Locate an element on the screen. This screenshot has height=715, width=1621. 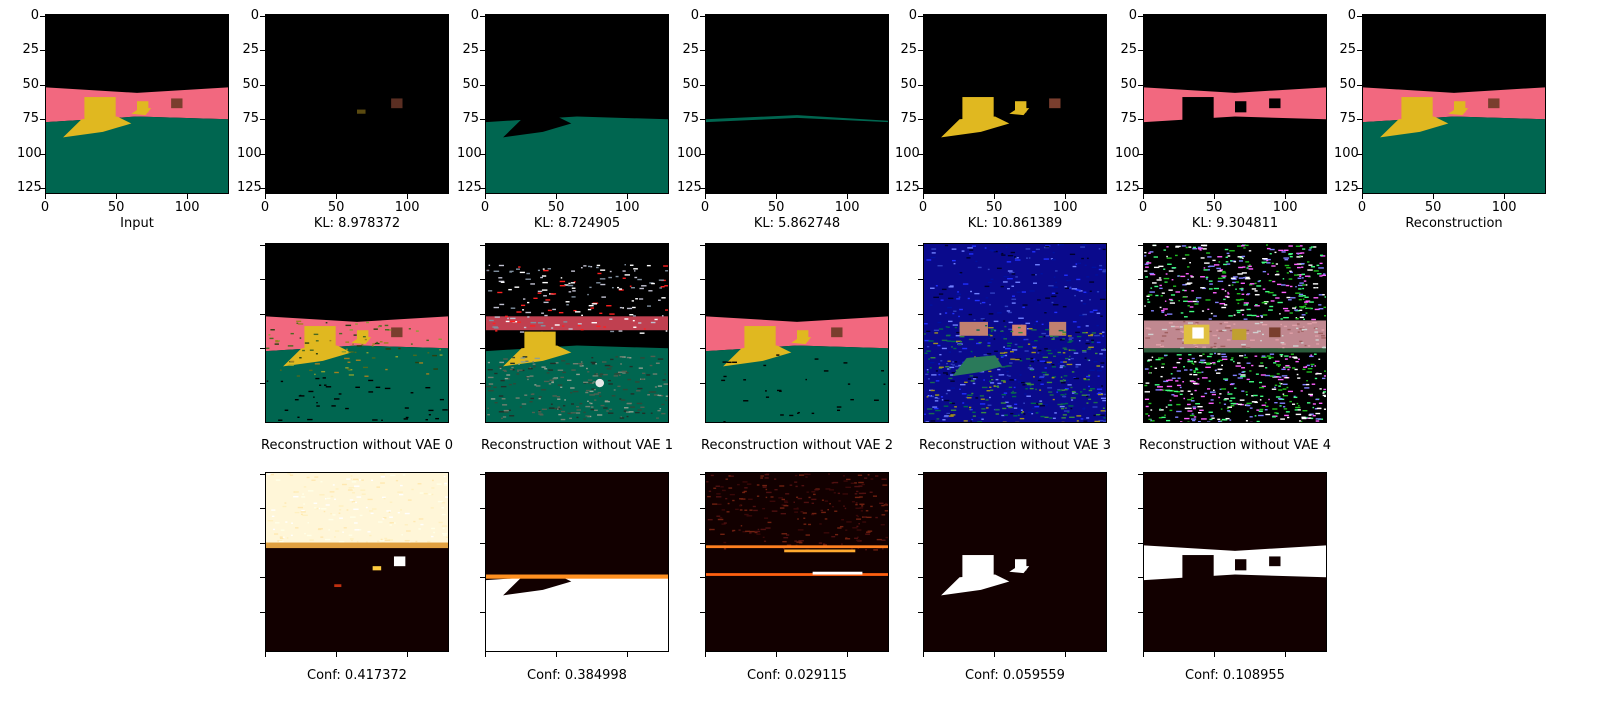
panel-recon-without-vae-2-image is located at coordinates (797, 333).